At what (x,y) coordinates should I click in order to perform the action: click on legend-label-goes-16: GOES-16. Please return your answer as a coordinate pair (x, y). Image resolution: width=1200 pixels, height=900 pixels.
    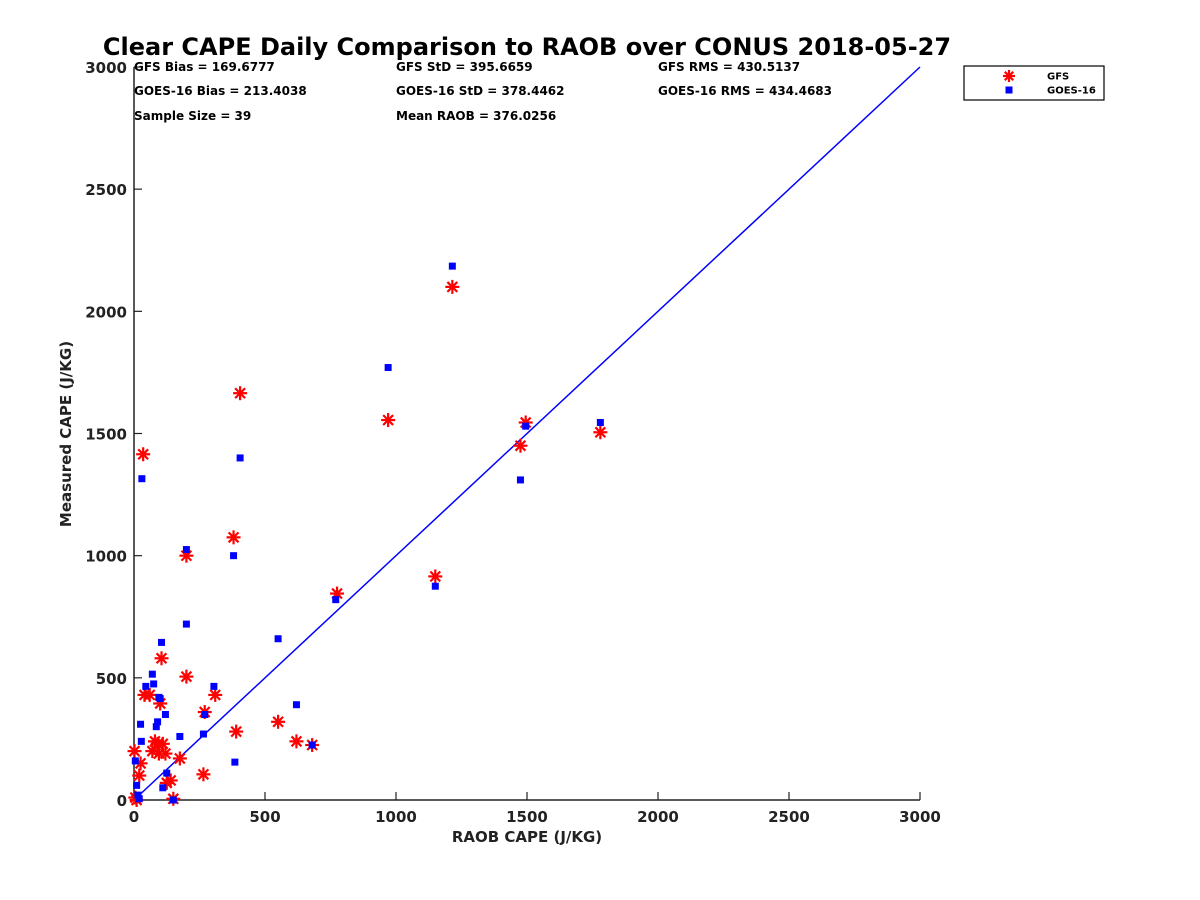
    Looking at the image, I should click on (1071, 91).